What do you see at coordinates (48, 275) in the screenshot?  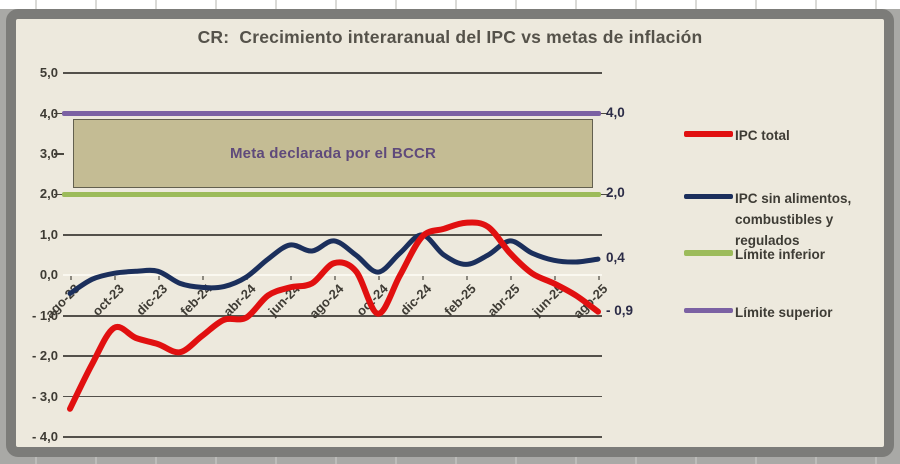 I see `y-axis-label: 0,0` at bounding box center [48, 275].